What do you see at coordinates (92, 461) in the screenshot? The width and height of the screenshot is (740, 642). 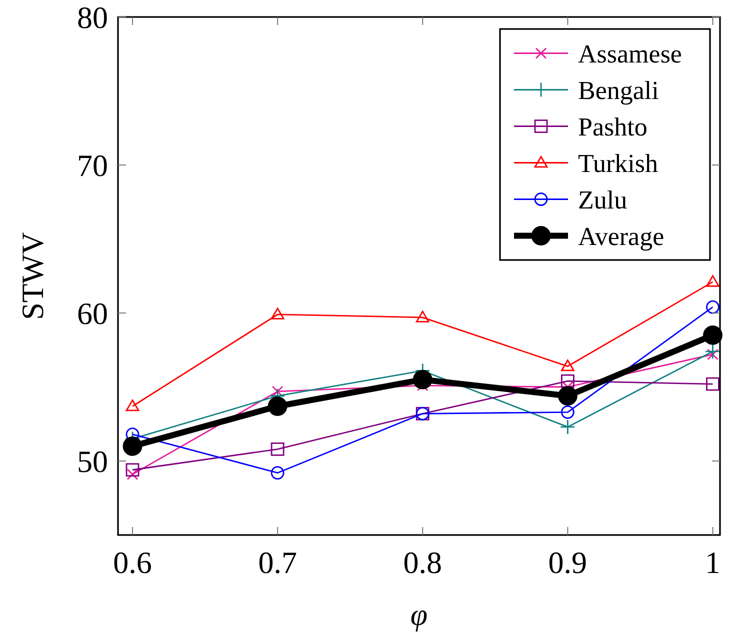 I see `y-tick-label: 50` at bounding box center [92, 461].